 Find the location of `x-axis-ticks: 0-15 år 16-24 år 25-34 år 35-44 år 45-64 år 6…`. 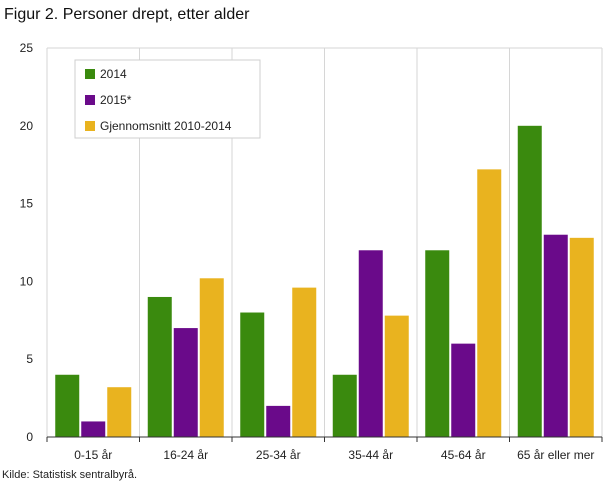

x-axis-ticks: 0-15 år 16-24 år 25-34 år 35-44 år 45-64 år 6… is located at coordinates (324, 449).